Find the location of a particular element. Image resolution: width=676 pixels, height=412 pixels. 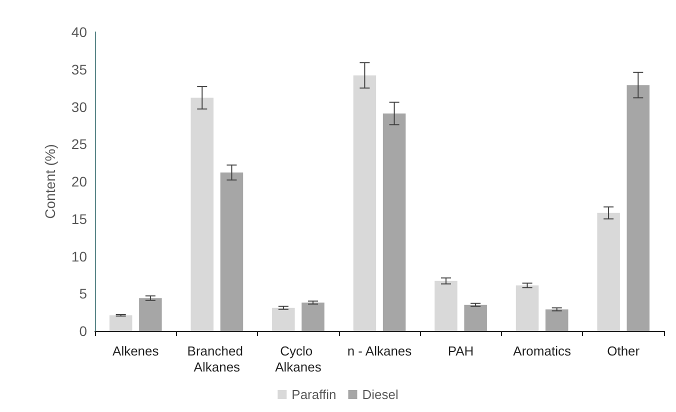

legend-label: Diesel is located at coordinates (380, 394).